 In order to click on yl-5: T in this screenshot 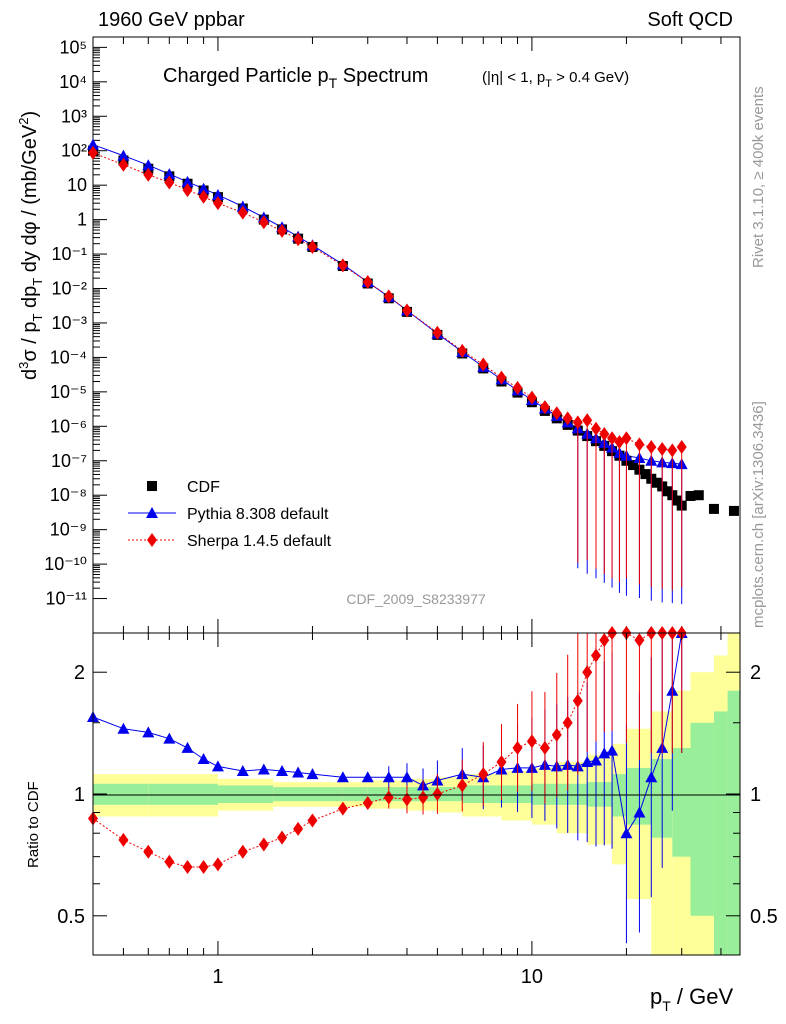, I will do `click(37, 282)`.